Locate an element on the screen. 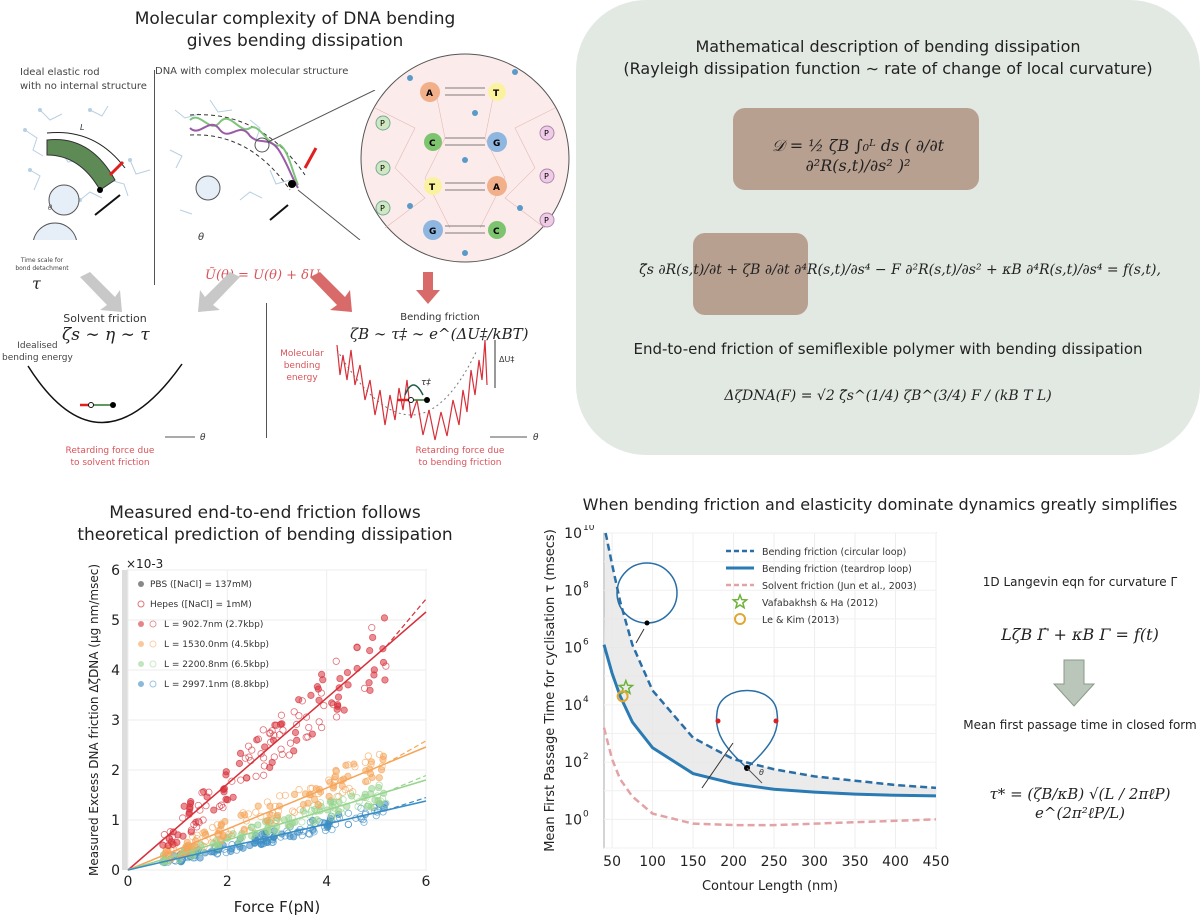  theta-label: θ is located at coordinates (761, 772).